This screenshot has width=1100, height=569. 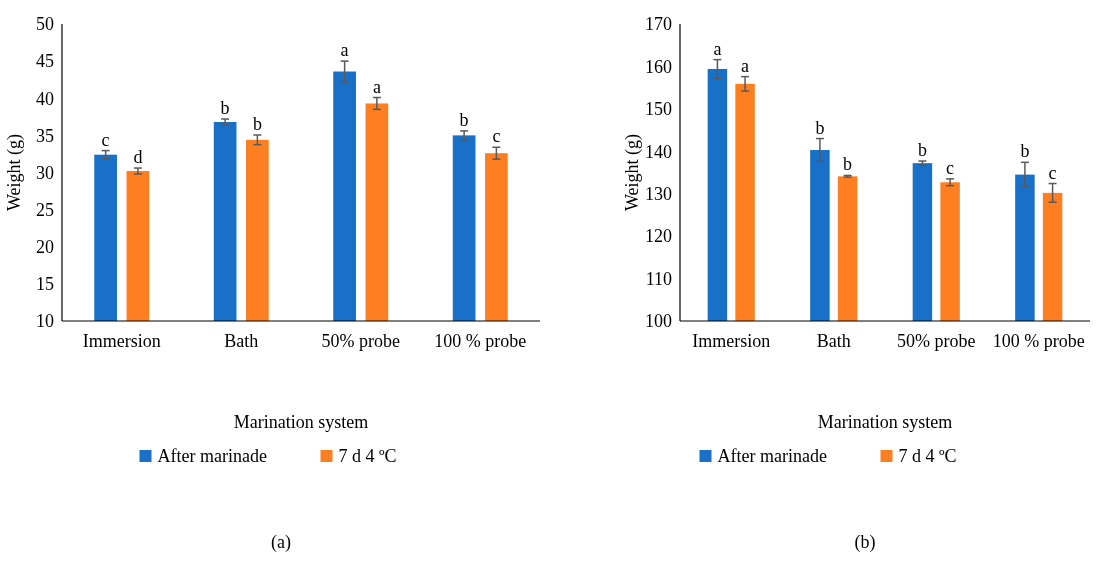 I want to click on y-tick-label: 120, so click(x=658, y=236).